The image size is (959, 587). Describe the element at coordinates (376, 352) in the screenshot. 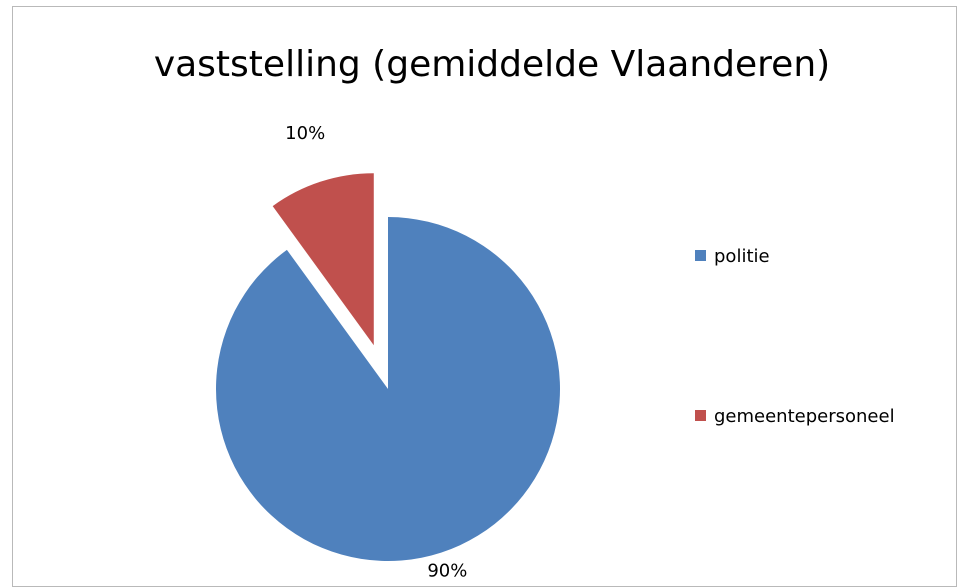

I see `data-labels: 90% 10%` at that location.